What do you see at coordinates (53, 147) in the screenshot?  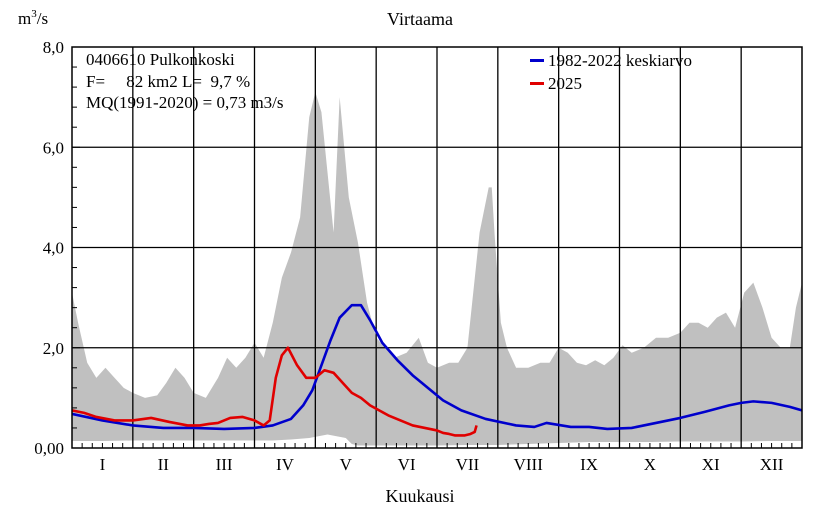 I see `y-tick-label: 6,0` at bounding box center [53, 147].